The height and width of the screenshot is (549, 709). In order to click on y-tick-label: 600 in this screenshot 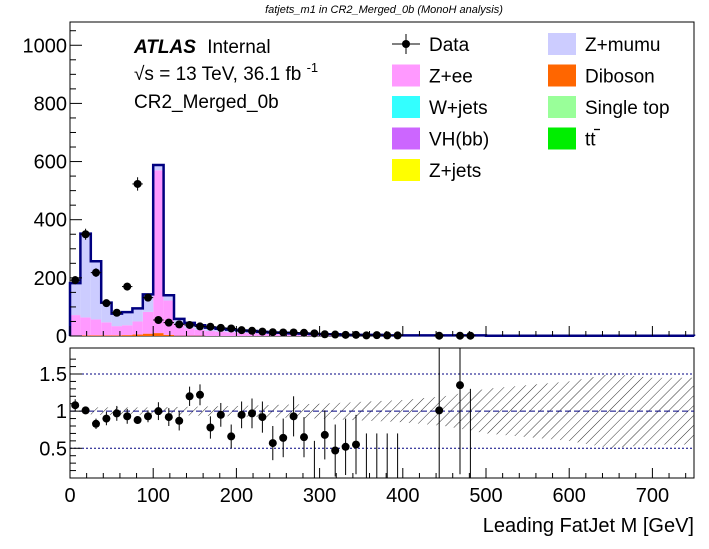, I will do `click(50, 163)`.